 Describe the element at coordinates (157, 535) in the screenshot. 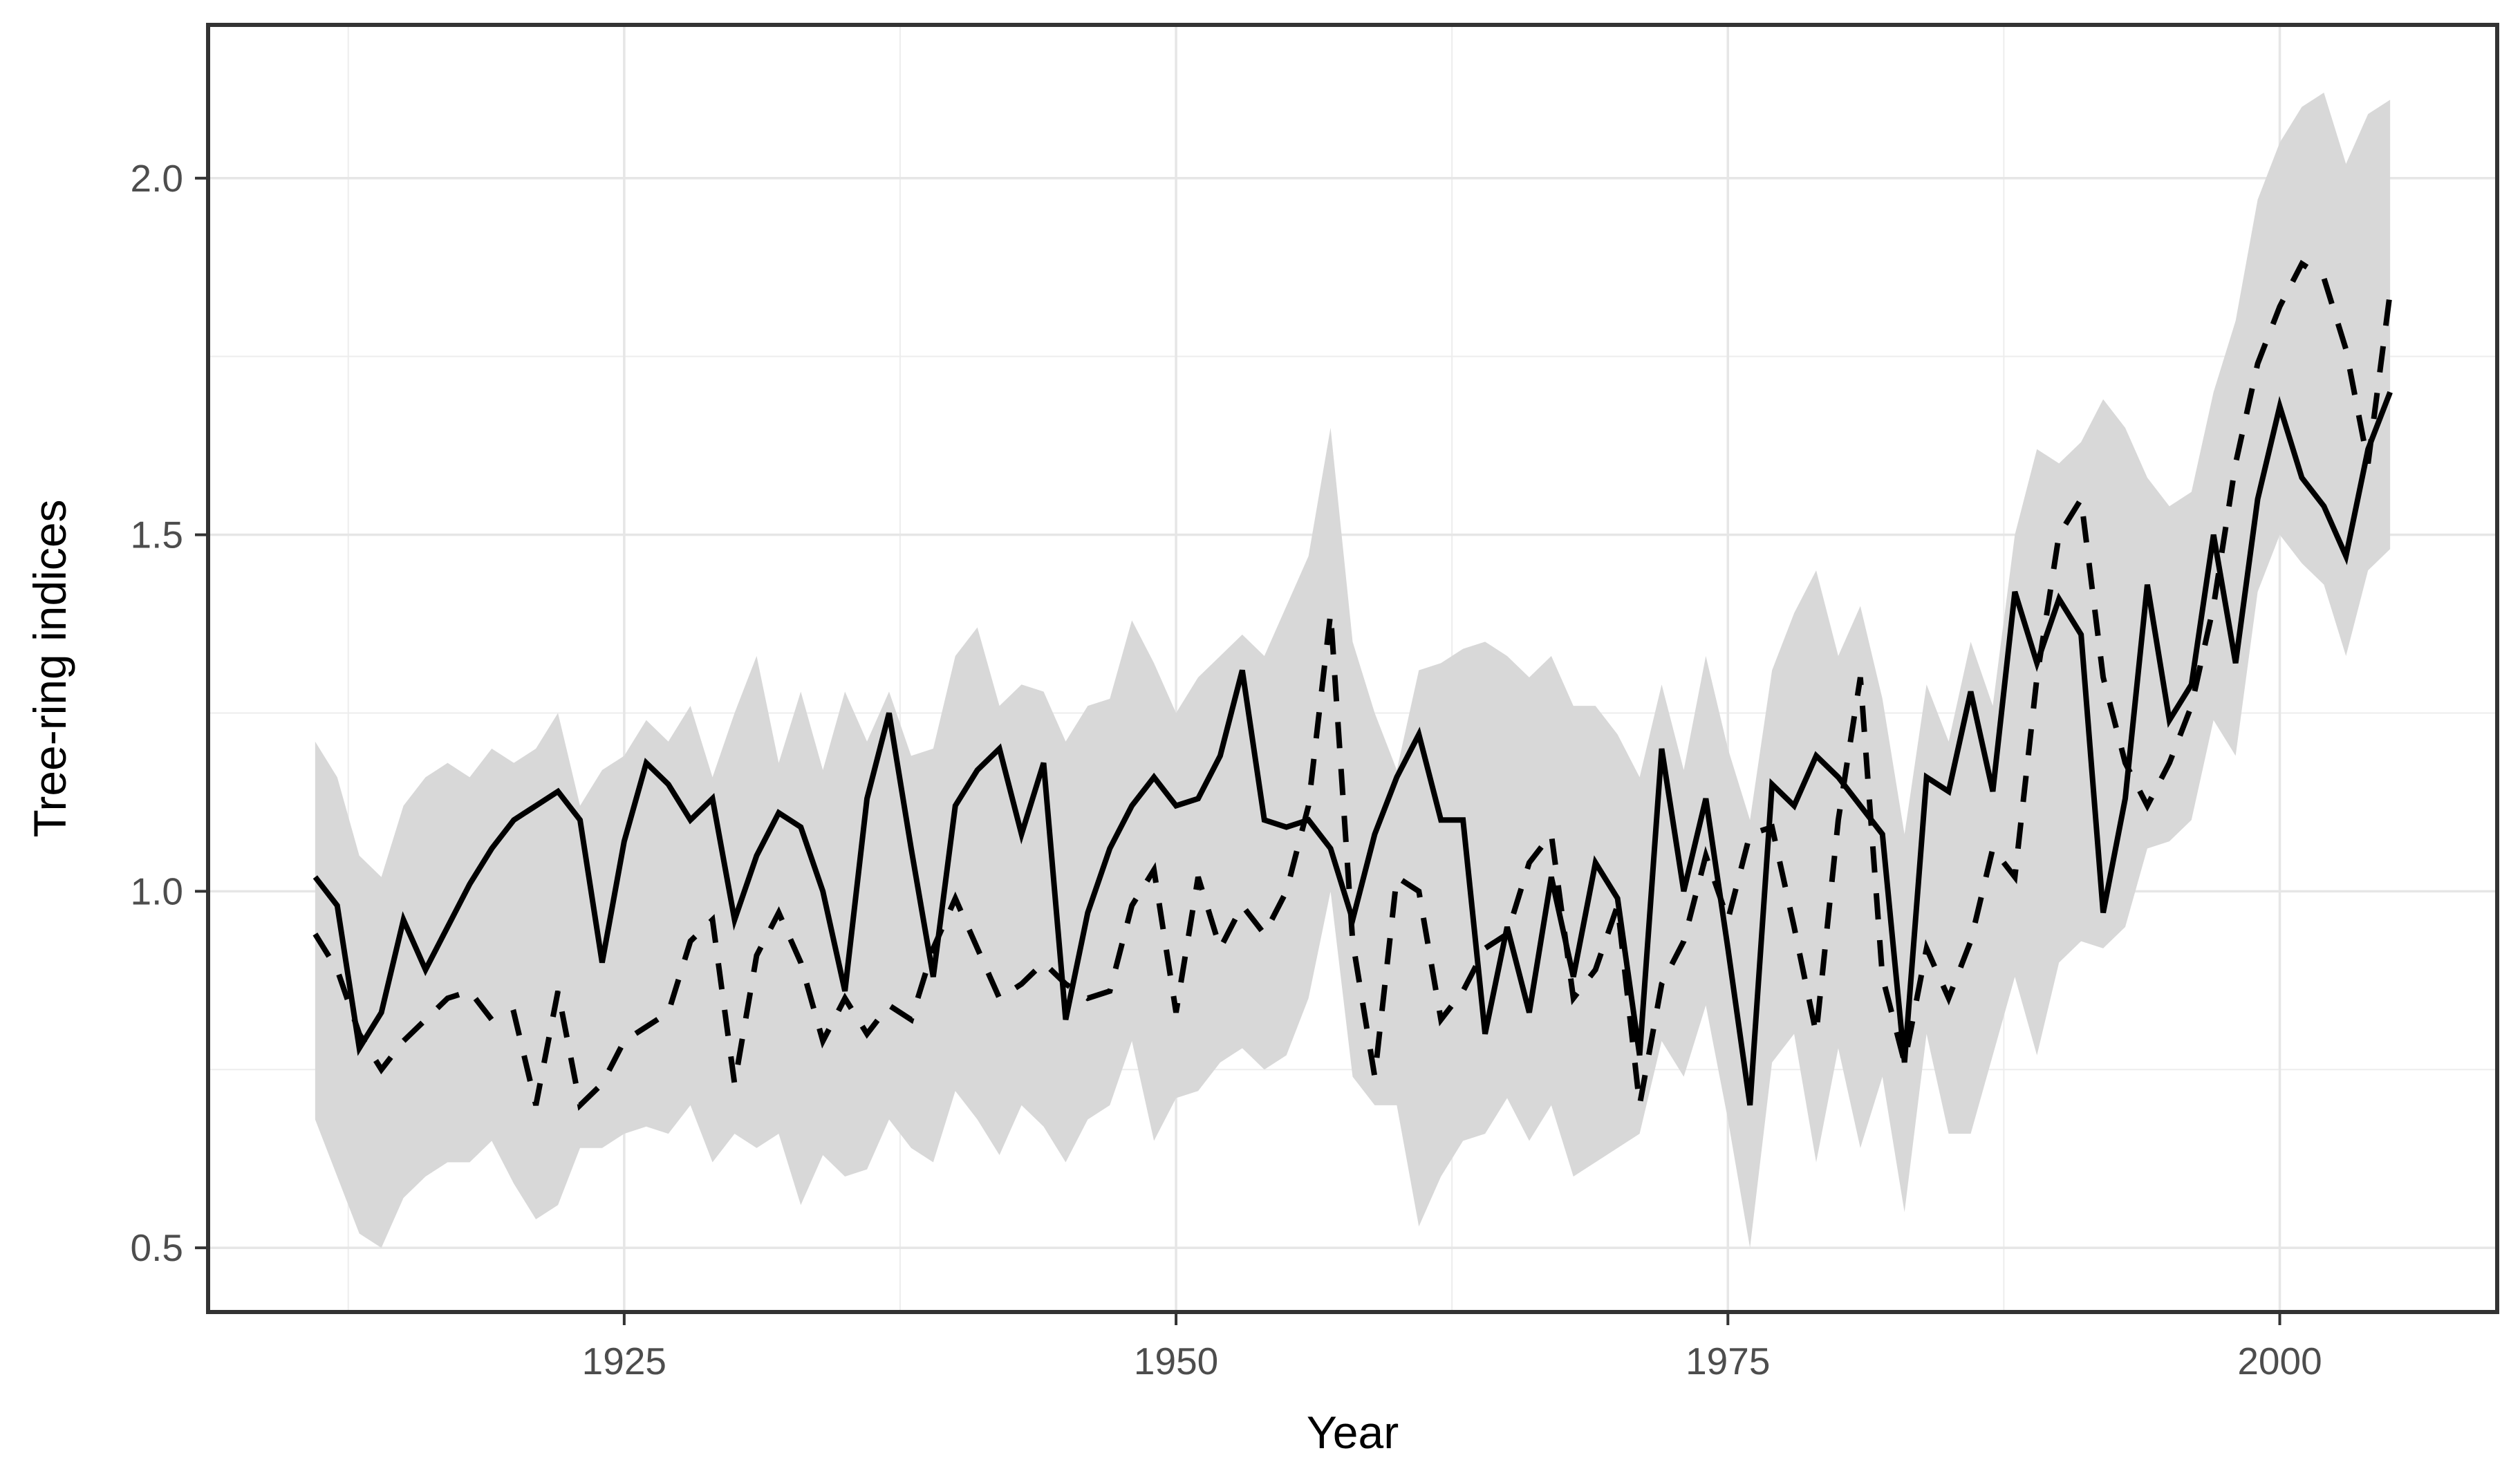

I see `y-tick-label: 1.5` at that location.